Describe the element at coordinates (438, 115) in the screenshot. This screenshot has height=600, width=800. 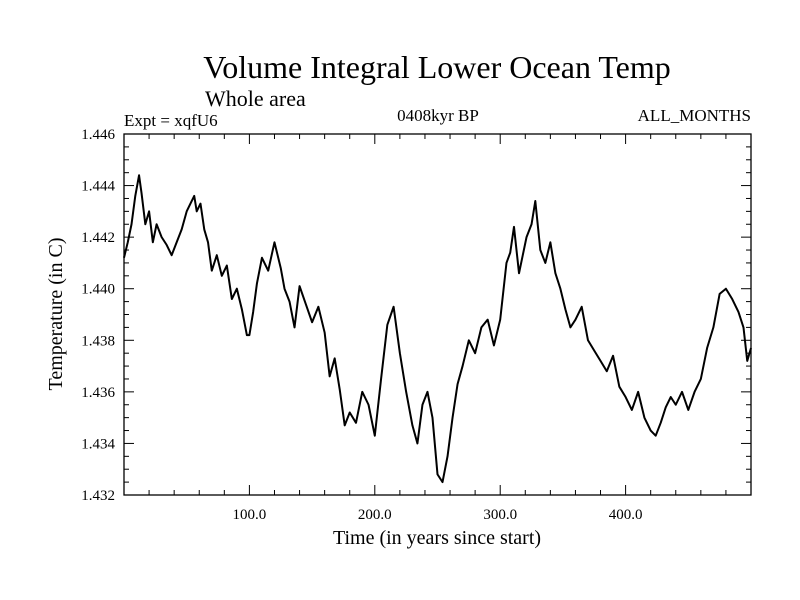
I see `period-label: 0408kyr BP` at that location.